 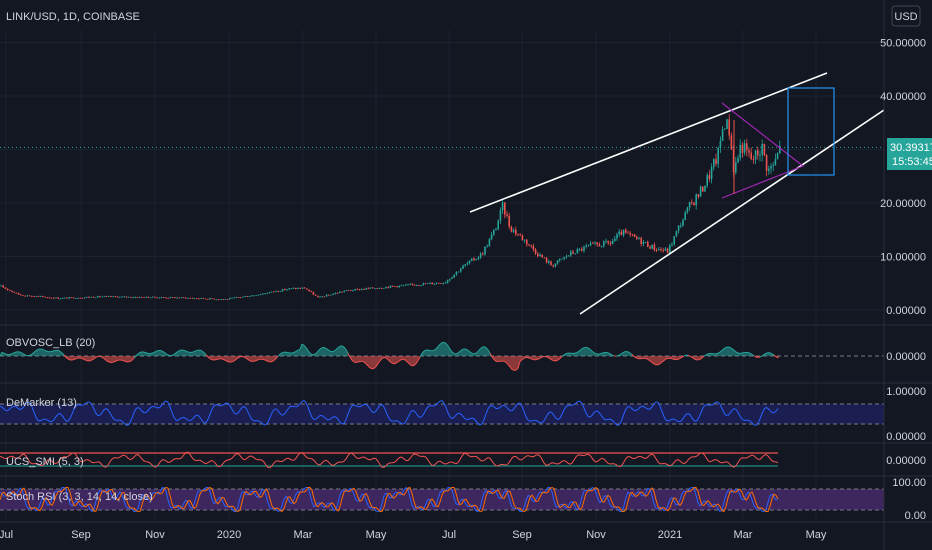 I want to click on smi-line, so click(x=389, y=460).